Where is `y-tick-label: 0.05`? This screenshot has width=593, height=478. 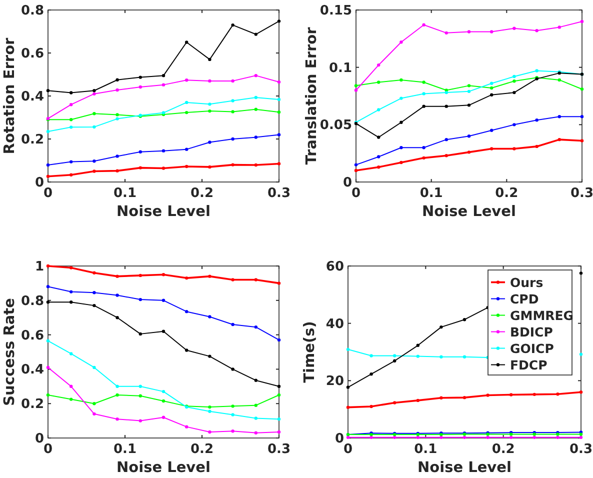
y-tick-label: 0.05 is located at coordinates (336, 126).